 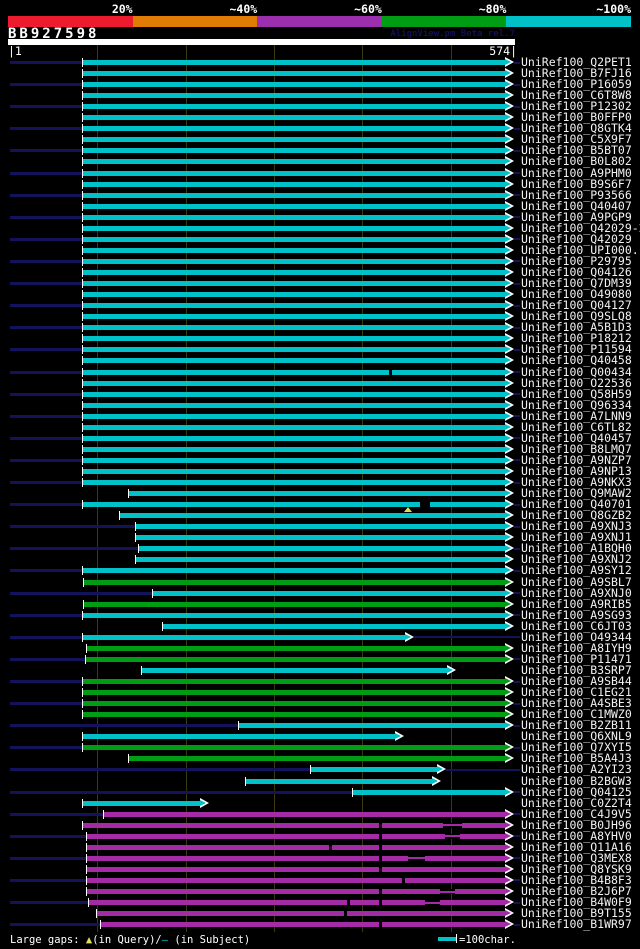 What do you see at coordinates (576, 924) in the screenshot?
I see `hit-label: UniRef100_B1WR97` at bounding box center [576, 924].